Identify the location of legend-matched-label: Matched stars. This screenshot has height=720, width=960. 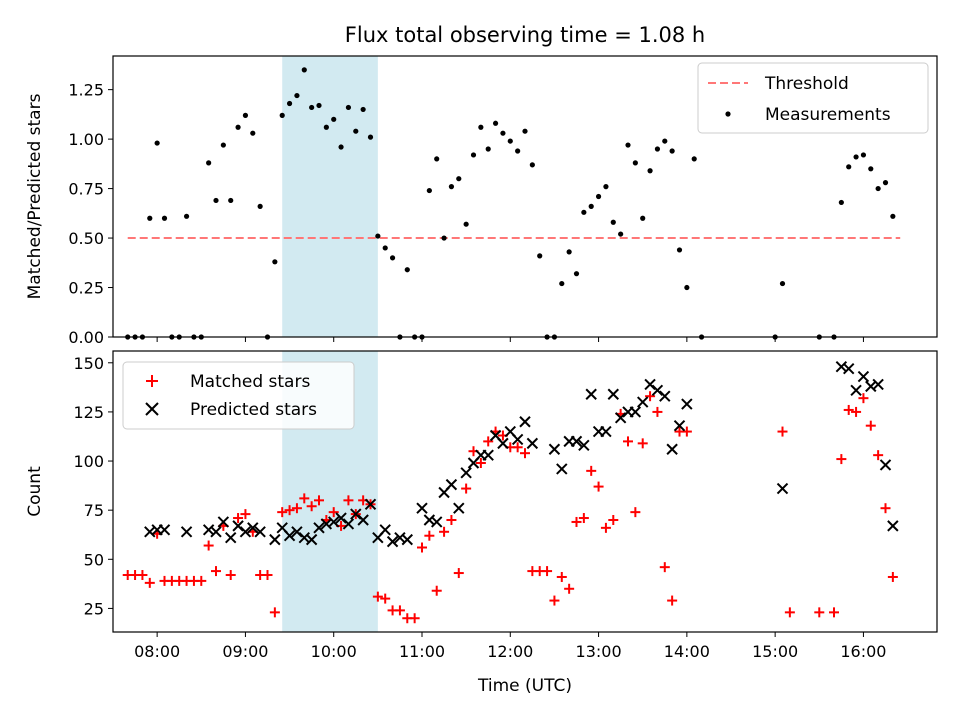
(250, 382).